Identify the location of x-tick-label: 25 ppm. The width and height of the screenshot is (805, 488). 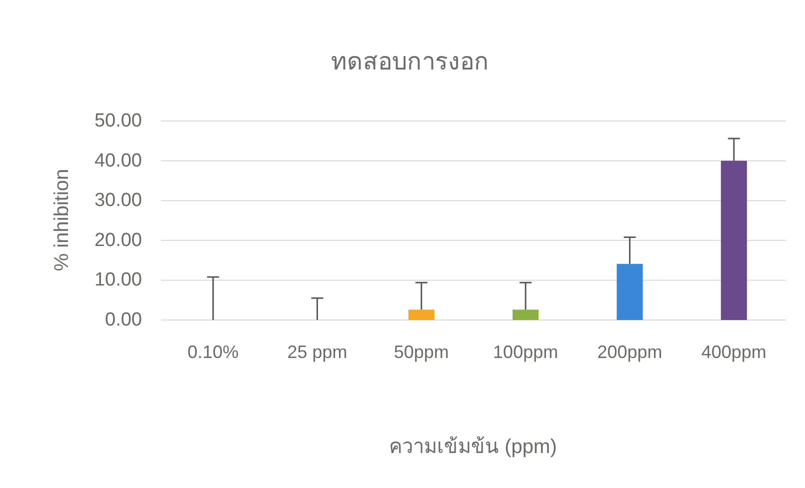
(317, 352).